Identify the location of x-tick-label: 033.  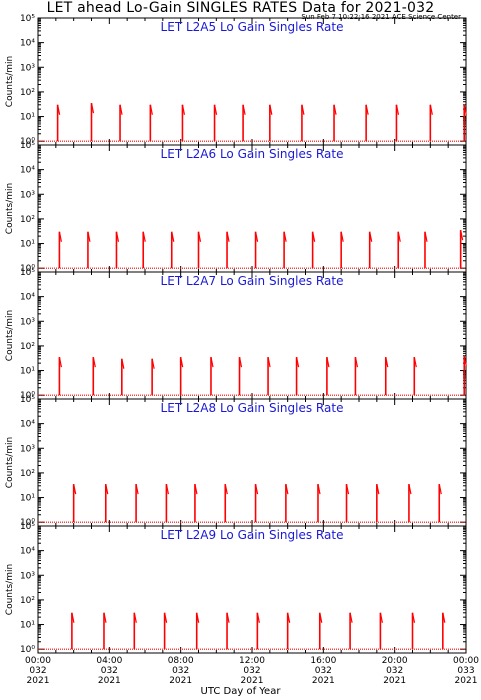
(465, 671).